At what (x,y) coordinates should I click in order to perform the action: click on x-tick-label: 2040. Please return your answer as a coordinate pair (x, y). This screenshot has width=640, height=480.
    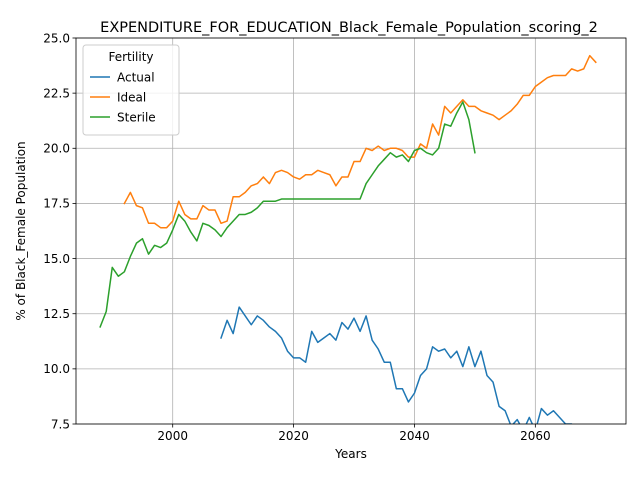
    Looking at the image, I should click on (414, 436).